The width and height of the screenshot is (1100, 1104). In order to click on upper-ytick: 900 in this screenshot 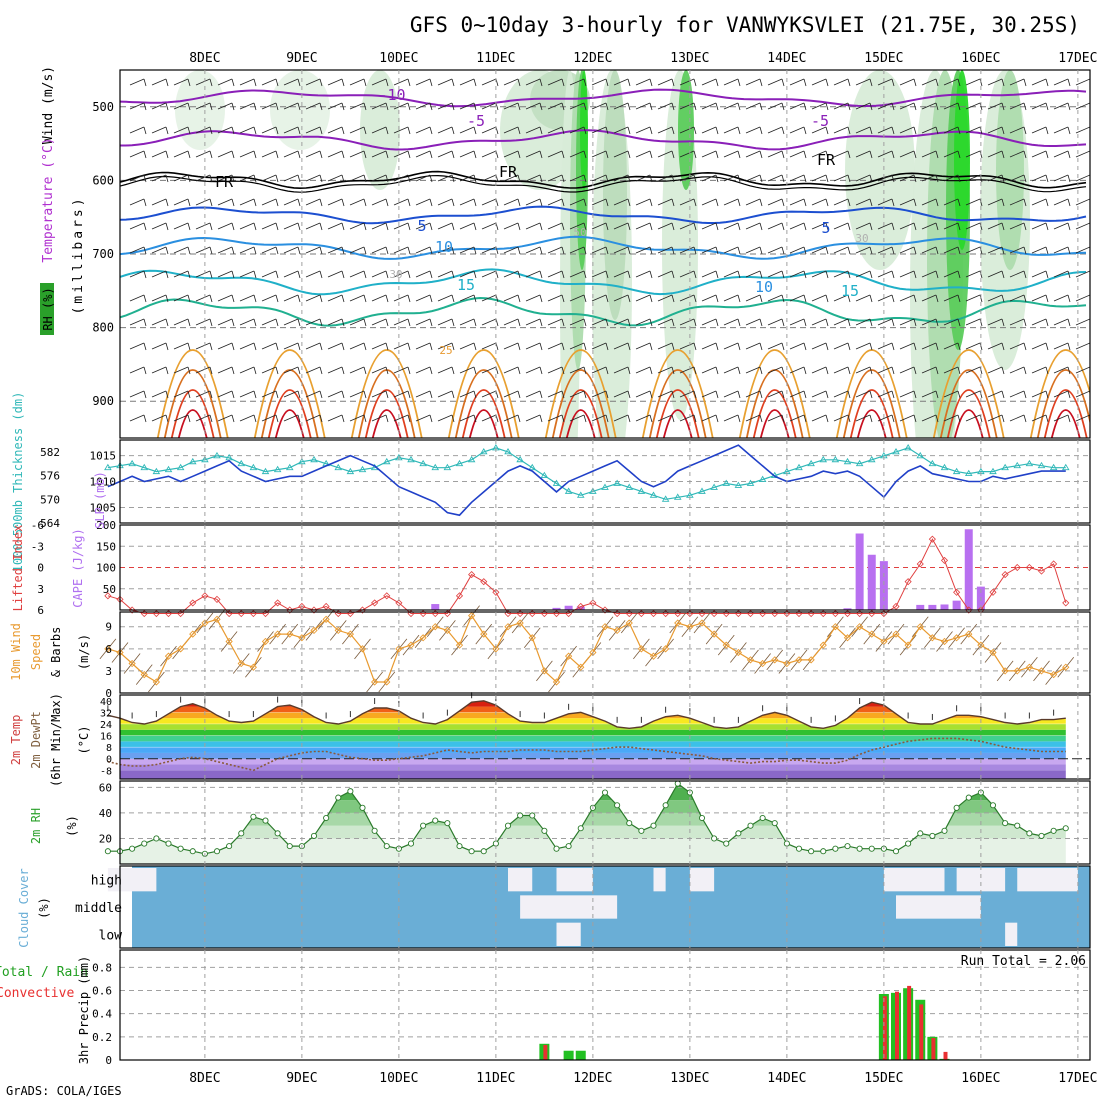, I will do `click(103, 401)`.